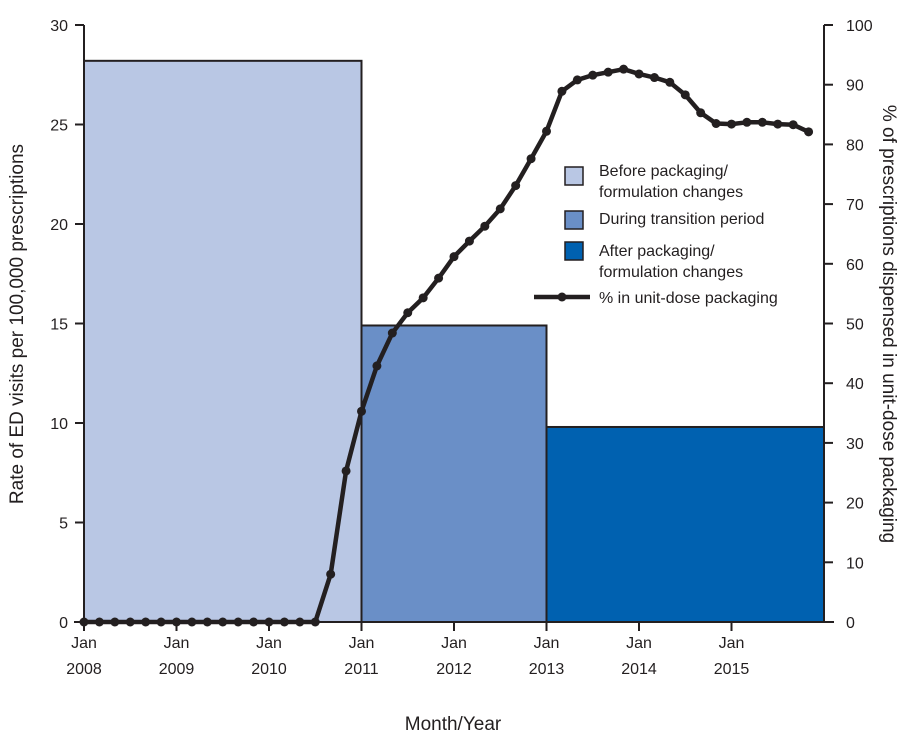  Describe the element at coordinates (855, 265) in the screenshot. I see `y2-tick-label: 60` at that location.